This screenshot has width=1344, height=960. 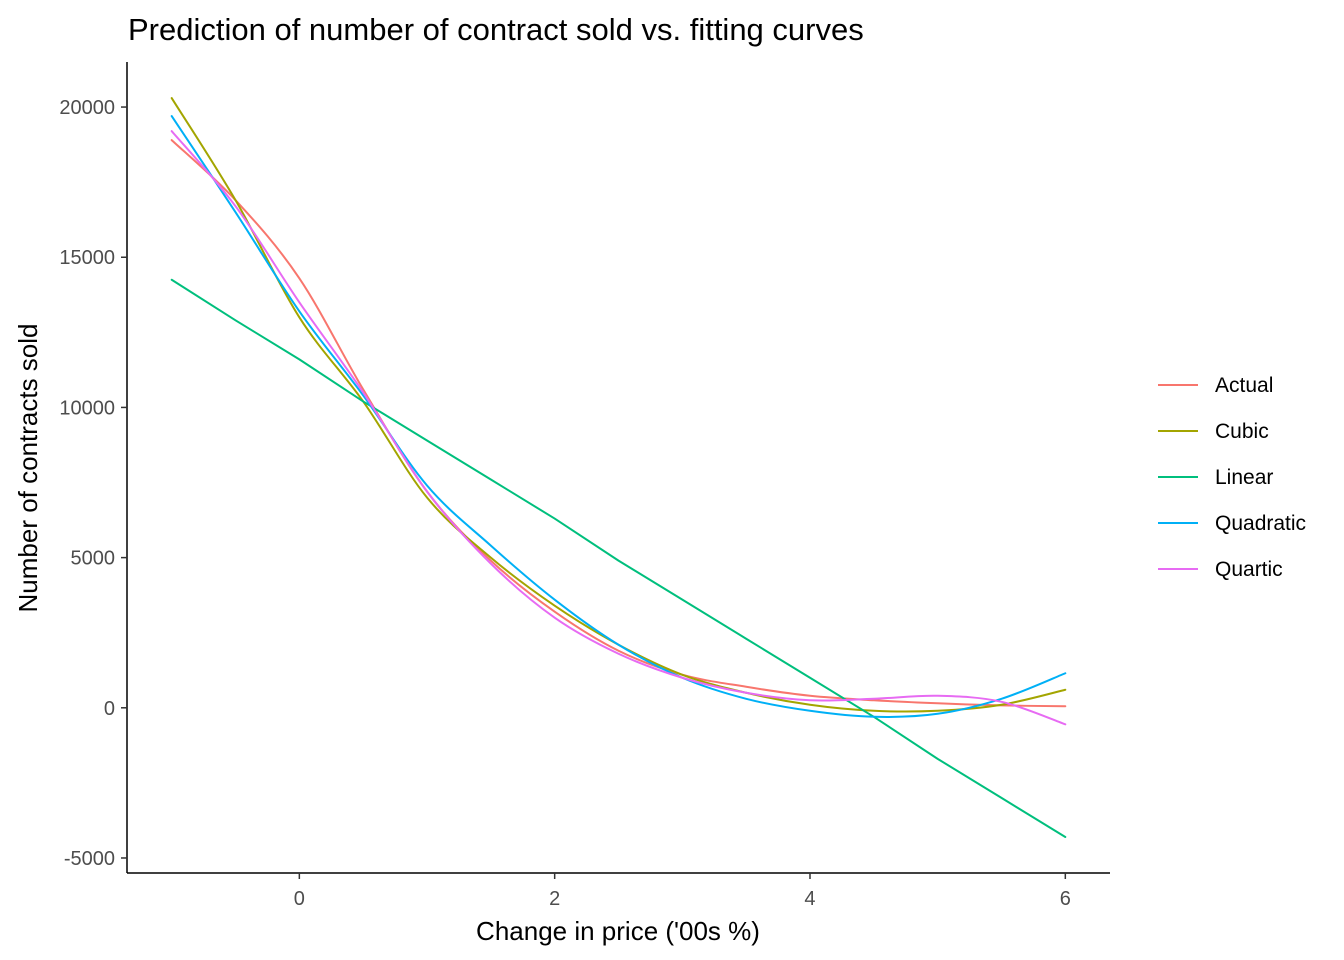 I want to click on x-tick-label-2: 2, so click(x=554, y=899).